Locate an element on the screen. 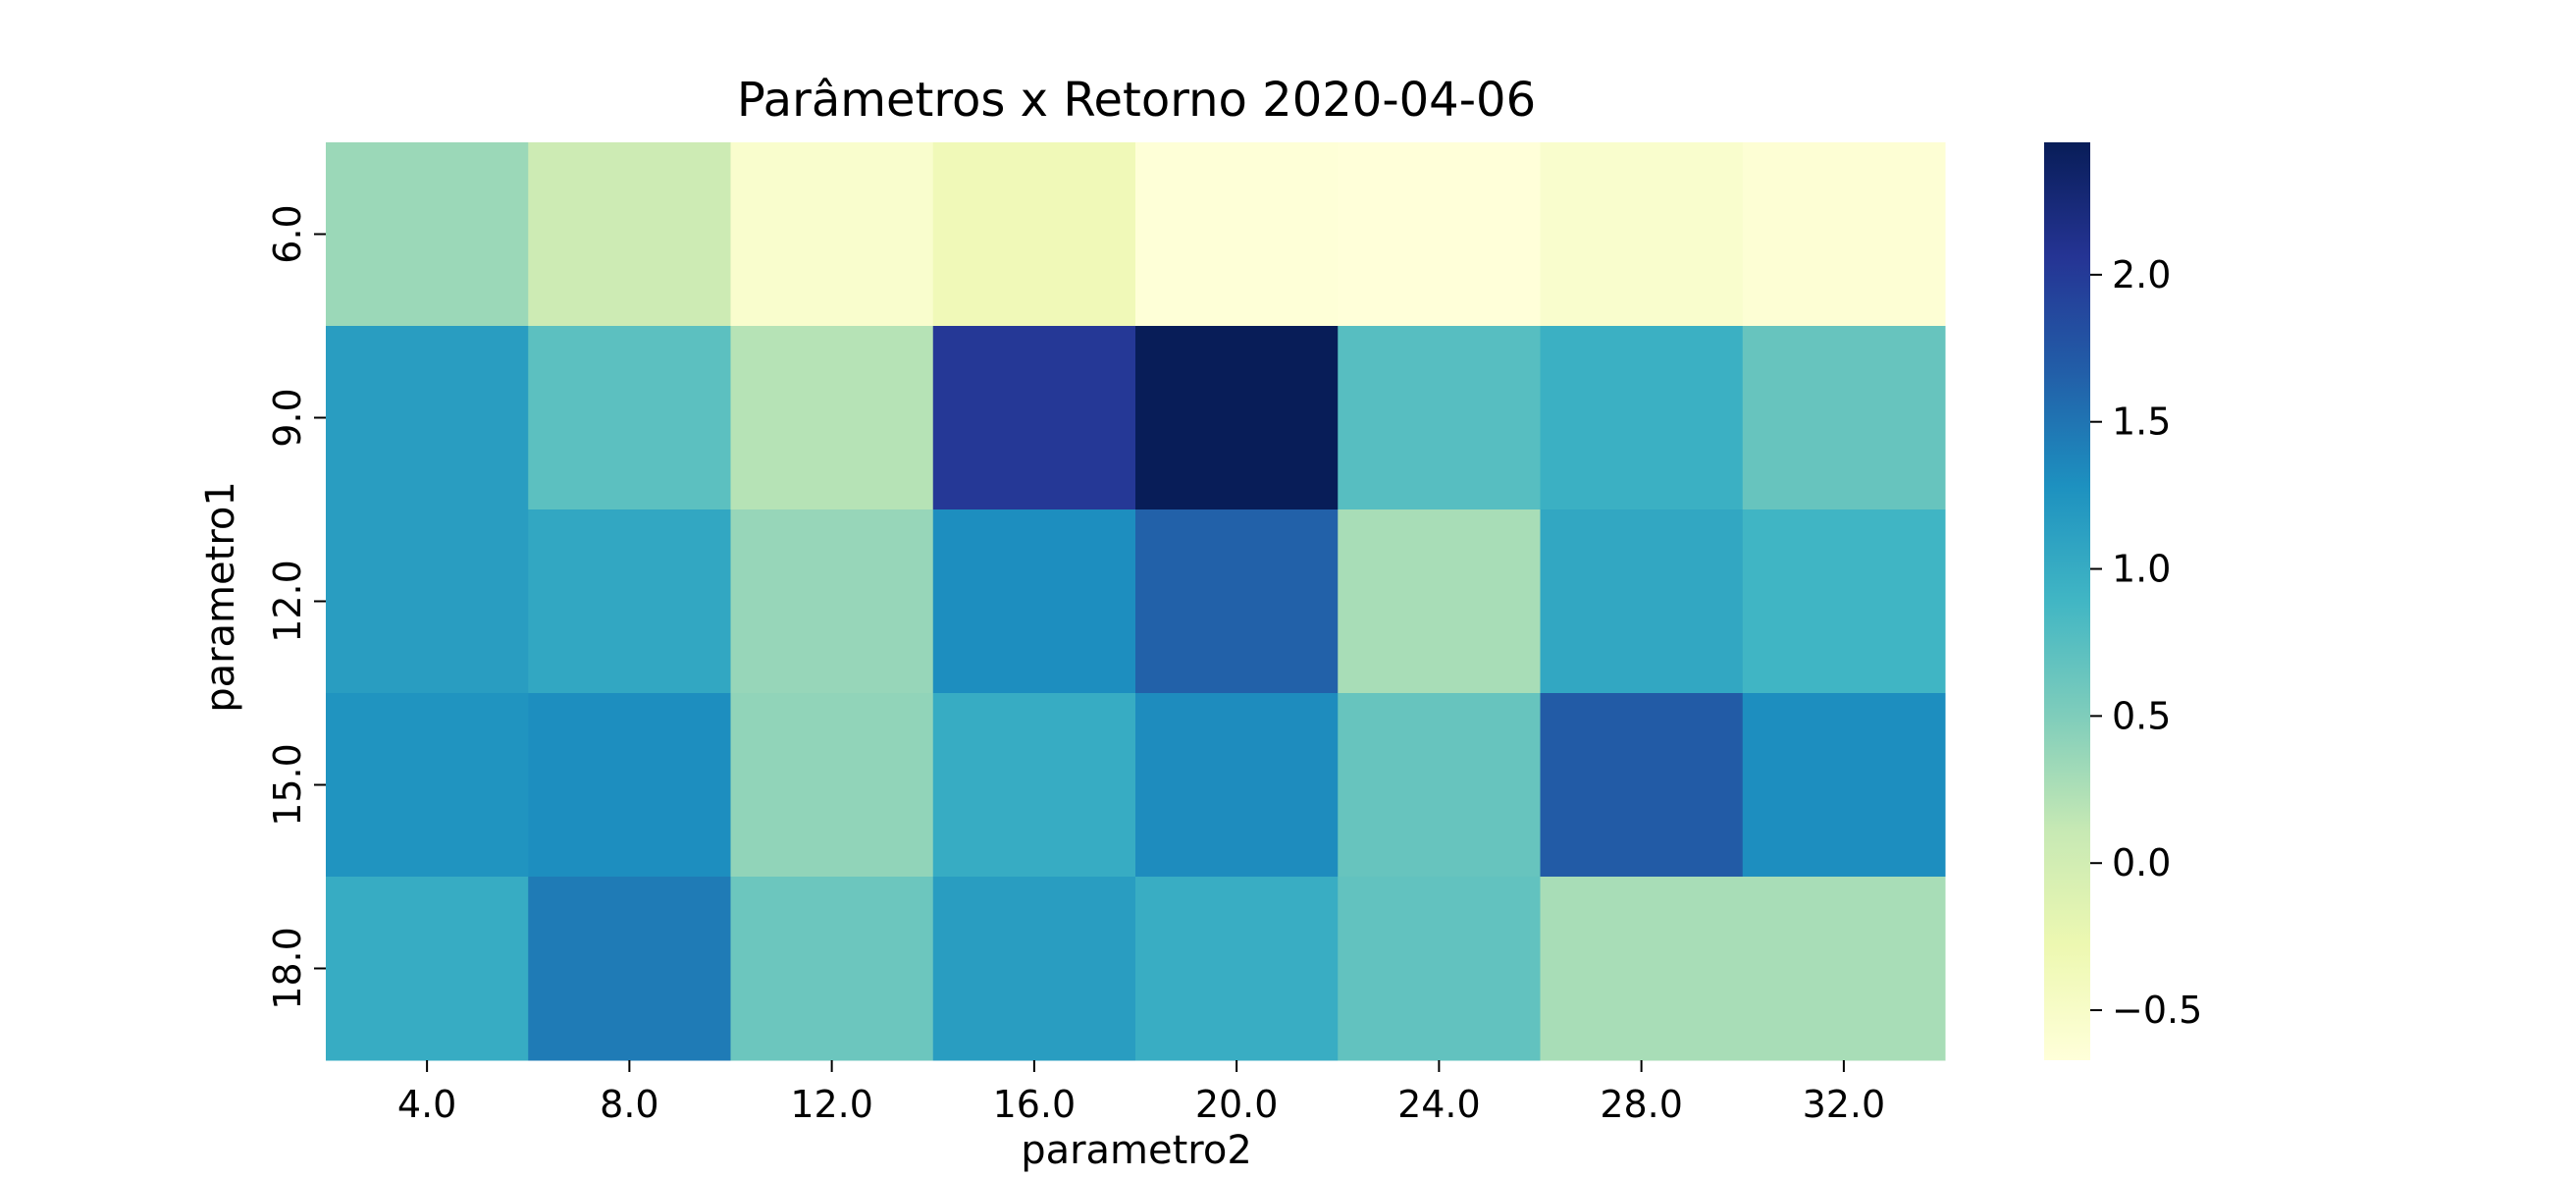 This screenshot has width=2576, height=1178. x-tick-label: 4.0 is located at coordinates (426, 1105).